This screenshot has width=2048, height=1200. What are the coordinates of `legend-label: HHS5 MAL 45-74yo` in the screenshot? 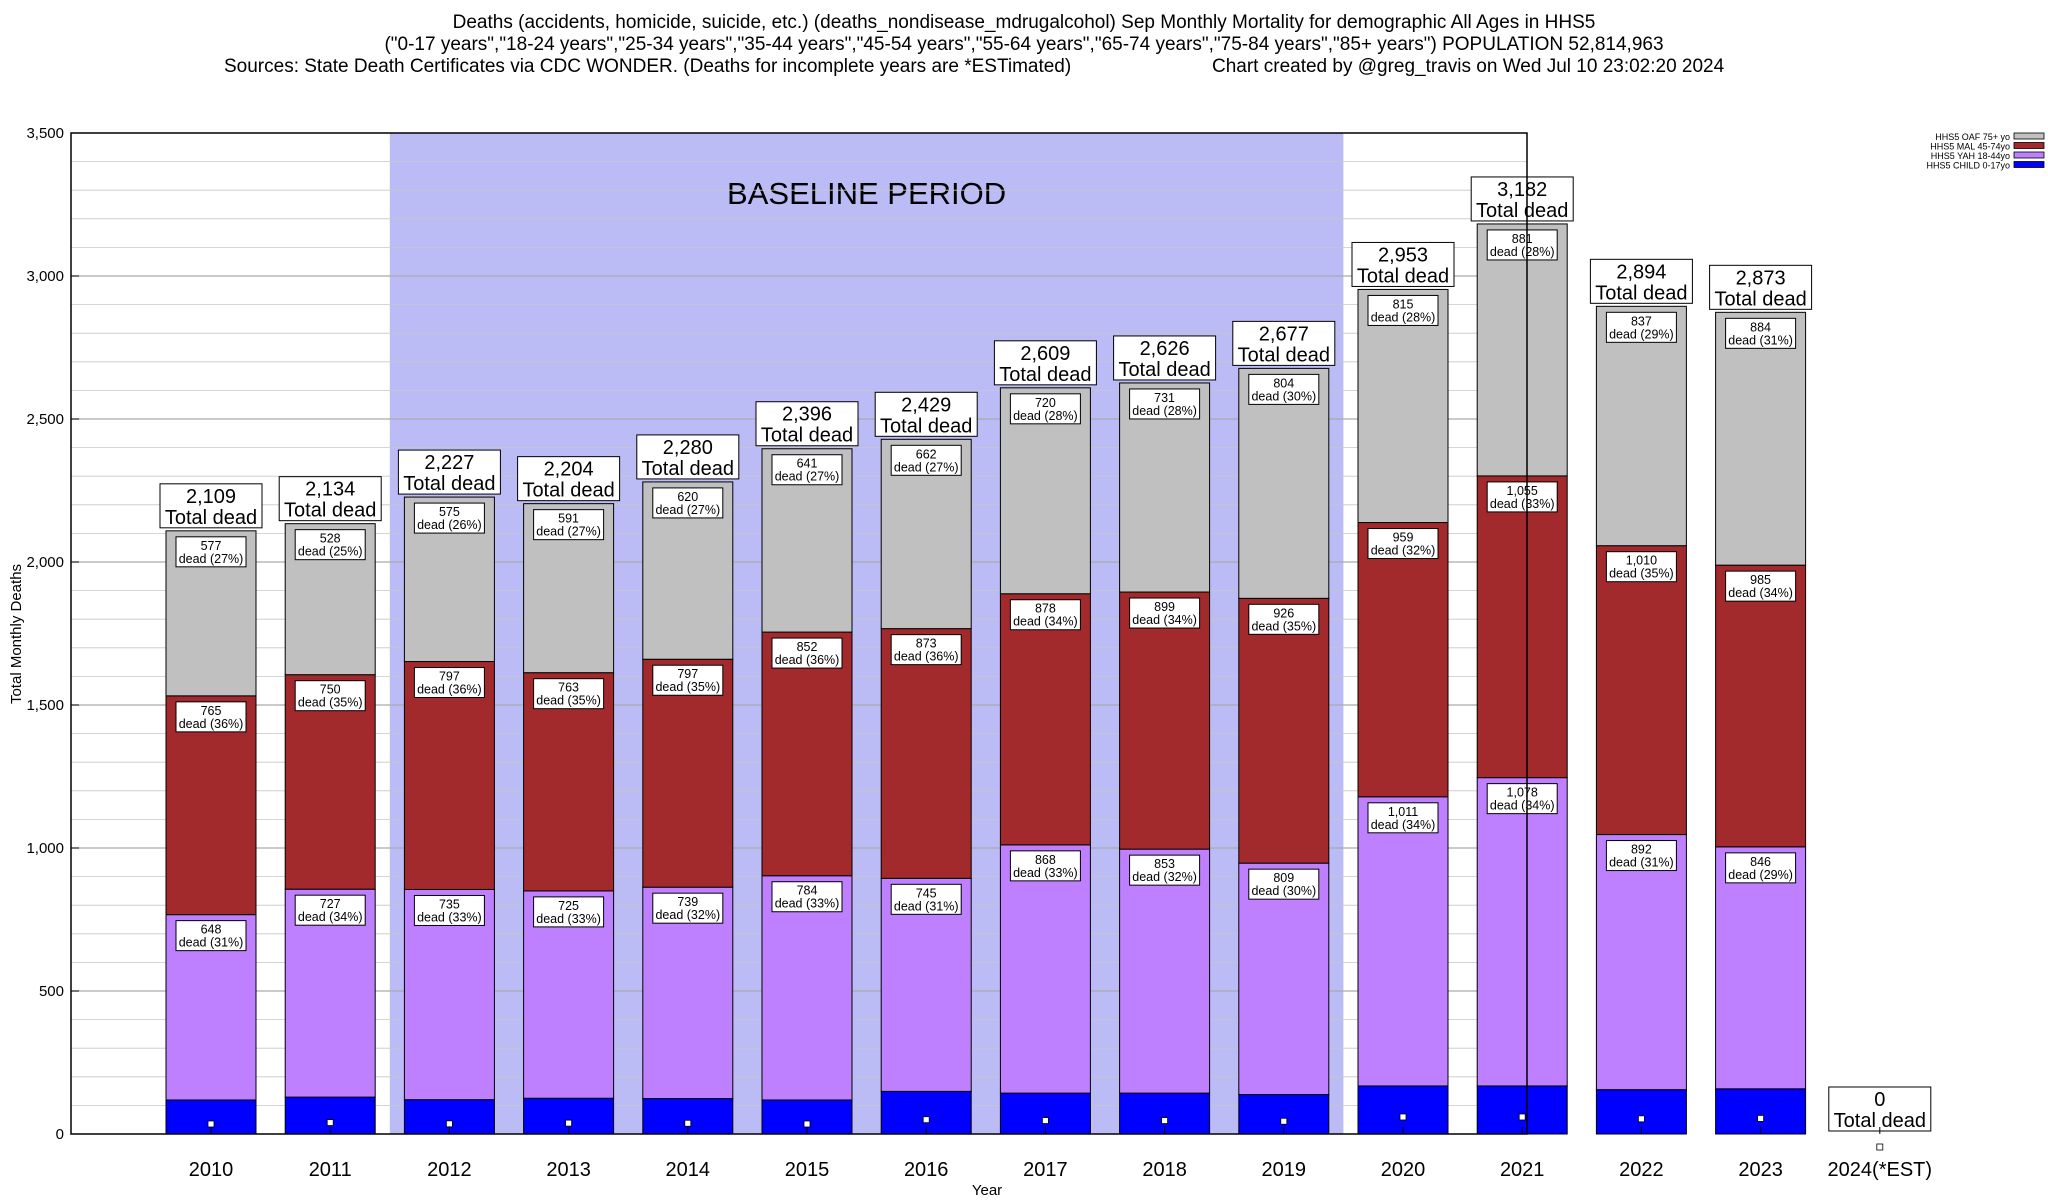 It's located at (1970, 147).